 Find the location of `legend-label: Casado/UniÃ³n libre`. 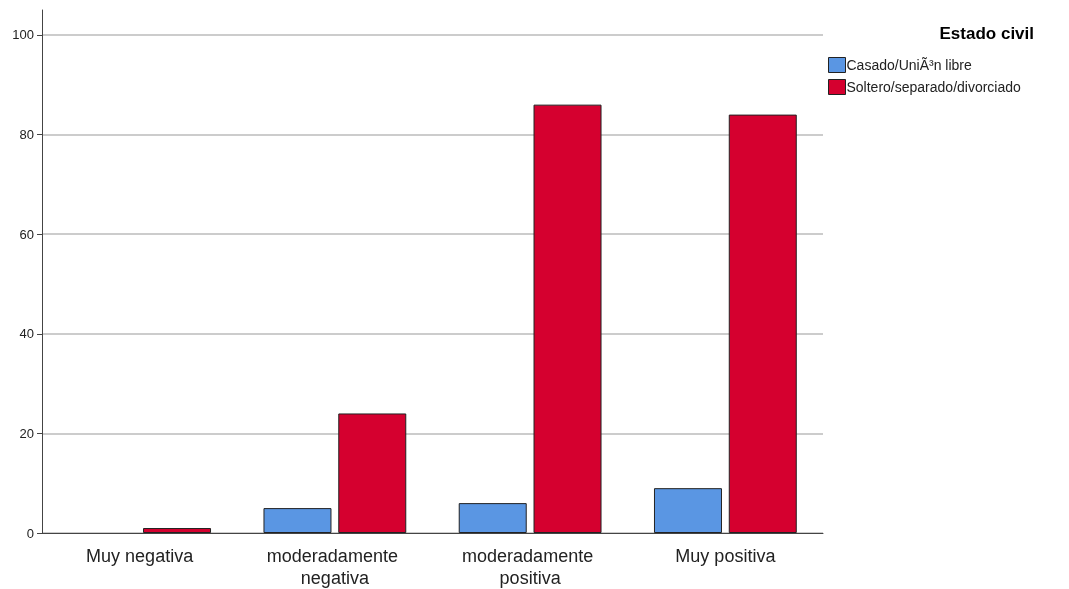

legend-label: Casado/UniÃ³n libre is located at coordinates (909, 65).